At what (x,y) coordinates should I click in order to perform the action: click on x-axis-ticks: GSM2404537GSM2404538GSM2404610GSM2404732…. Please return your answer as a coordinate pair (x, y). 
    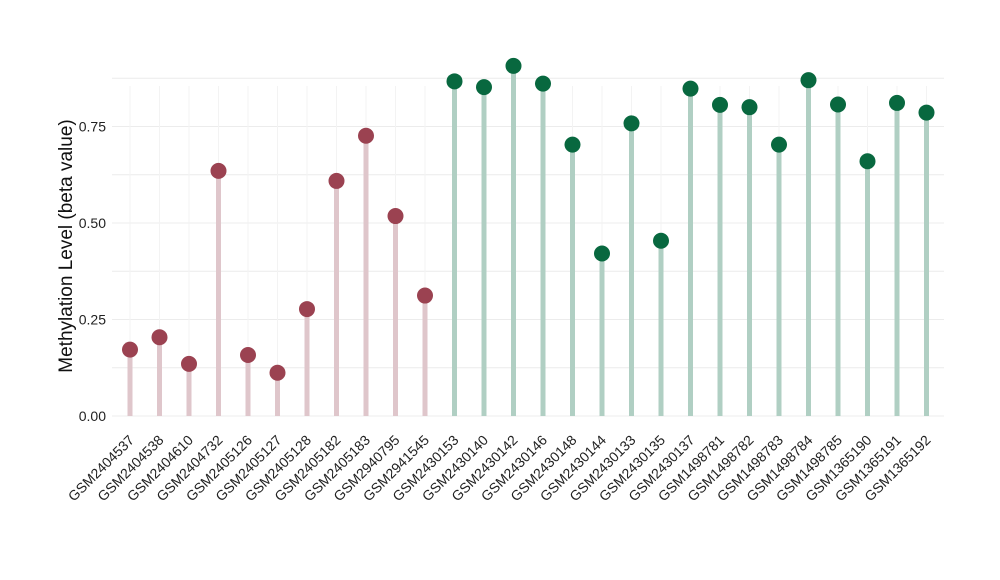
    Looking at the image, I should click on (499, 468).